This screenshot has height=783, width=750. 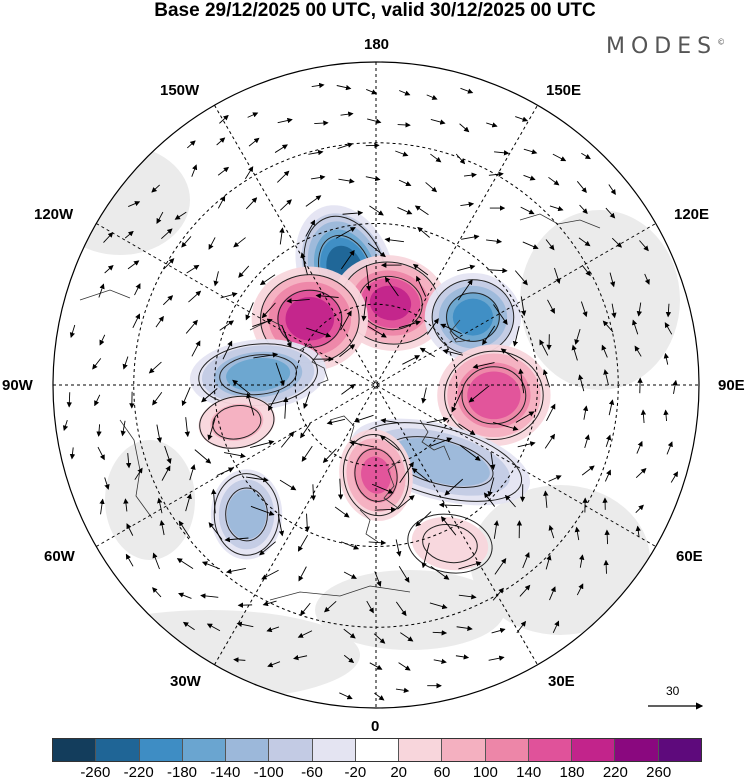 What do you see at coordinates (375, 726) in the screenshot?
I see `lon-label-0: 0` at bounding box center [375, 726].